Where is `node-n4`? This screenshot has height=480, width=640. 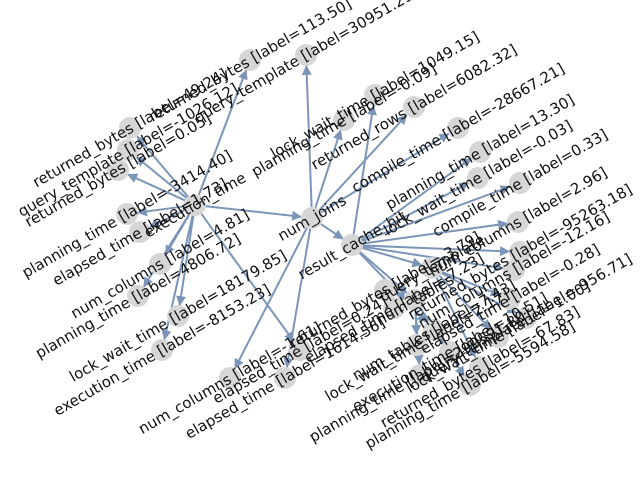 node-n4 is located at coordinates (130, 128).